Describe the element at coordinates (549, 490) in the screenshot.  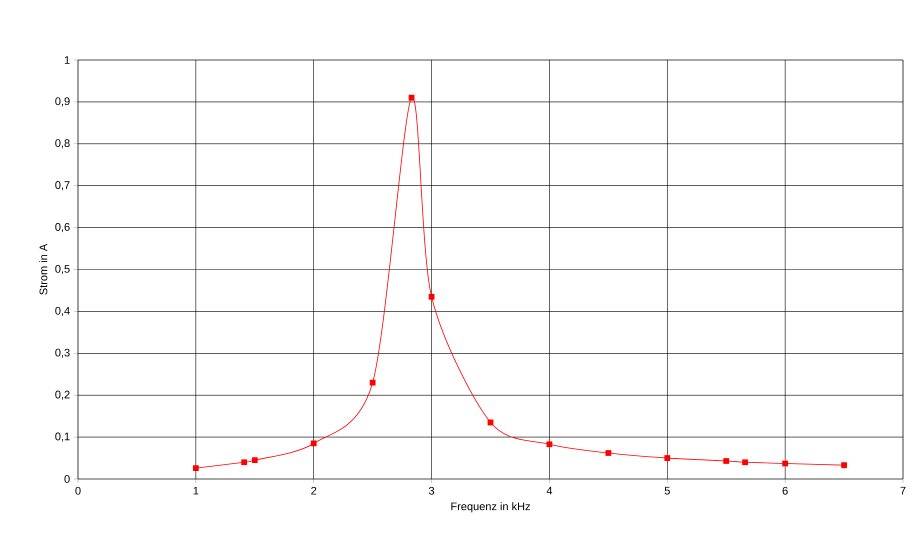
I see `x-tick-label: 4` at that location.